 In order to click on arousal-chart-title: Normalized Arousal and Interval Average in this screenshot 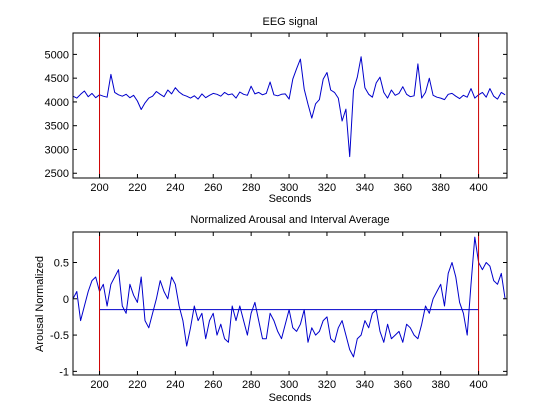, I will do `click(289, 220)`.